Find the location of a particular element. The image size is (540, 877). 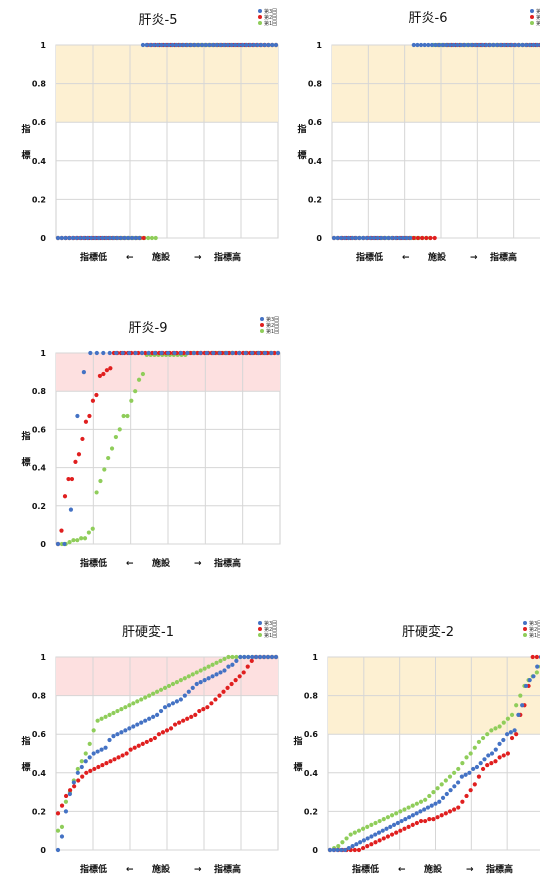

y-tick-label: 0.2 is located at coordinates (39, 506).